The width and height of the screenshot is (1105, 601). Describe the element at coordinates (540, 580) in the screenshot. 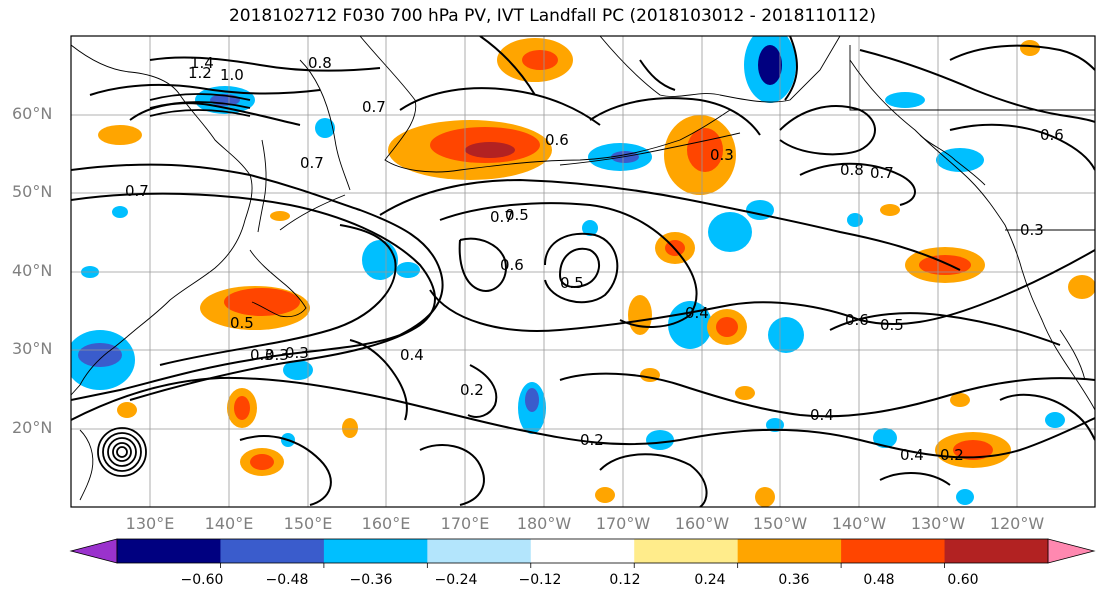

I see `colorbar-tick-label: −0.12` at that location.